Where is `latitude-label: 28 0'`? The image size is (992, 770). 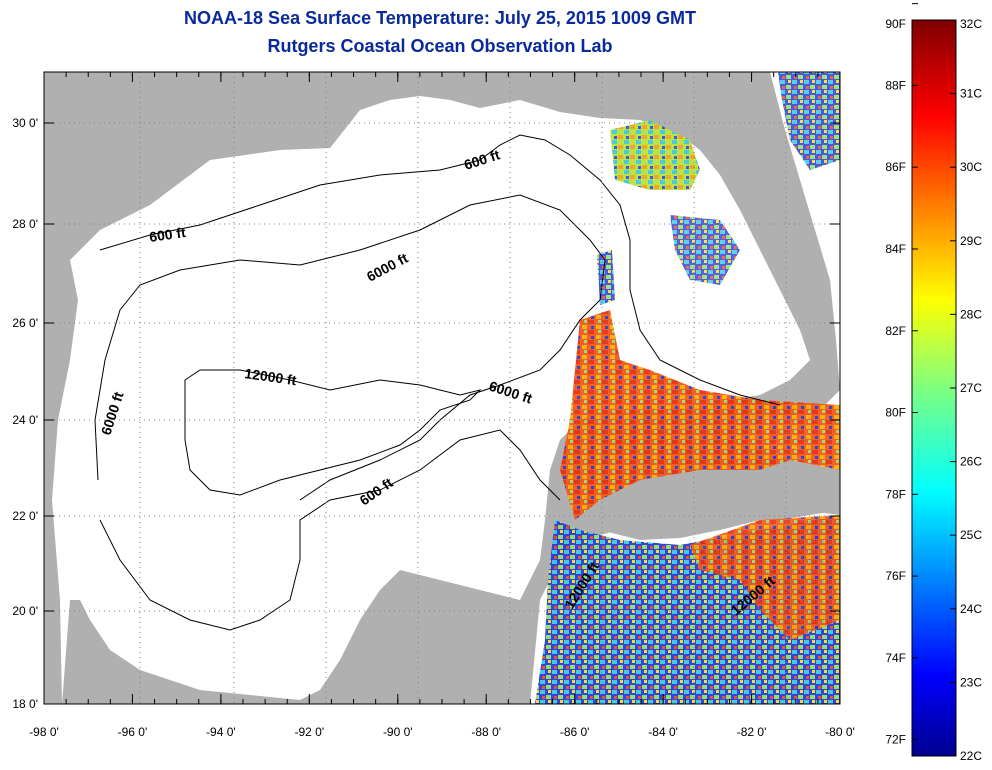
latitude-label: 28 0' is located at coordinates (25, 224).